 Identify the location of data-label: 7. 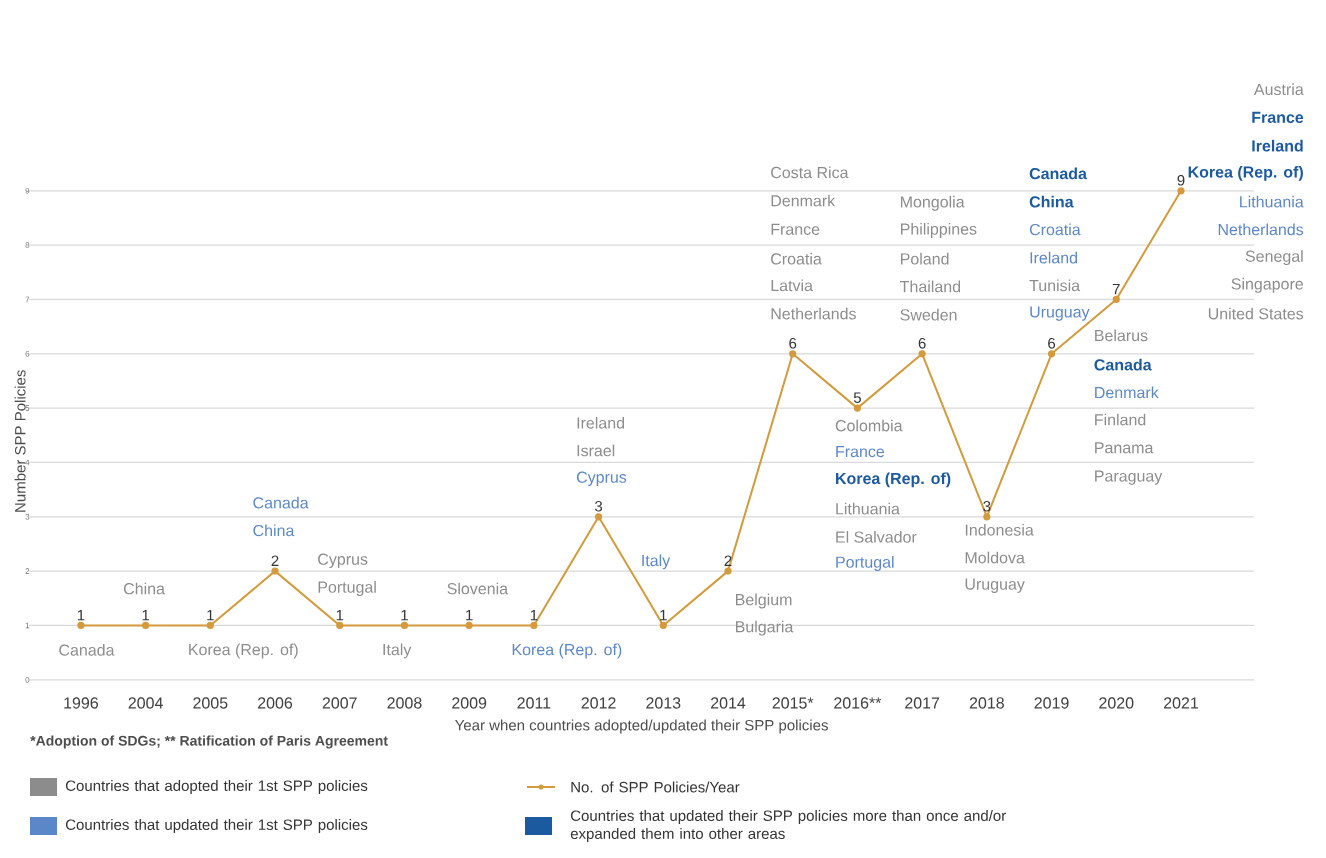
(1116, 289).